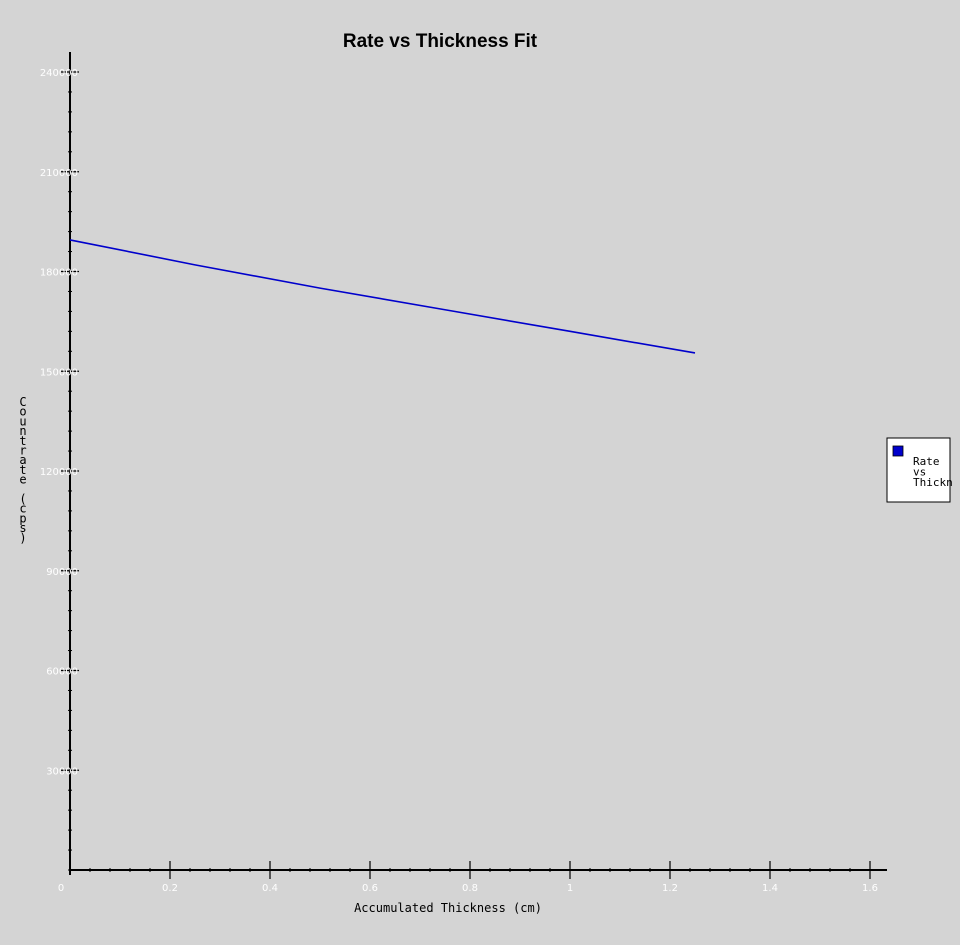 The image size is (960, 945). Describe the element at coordinates (59, 472) in the screenshot. I see `y-tick-label: 120000` at that location.